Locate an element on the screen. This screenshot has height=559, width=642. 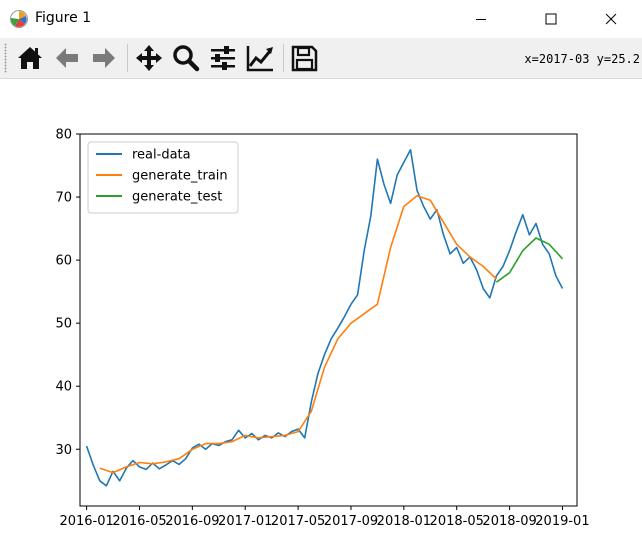
legend-label: generate_test is located at coordinates (177, 197).